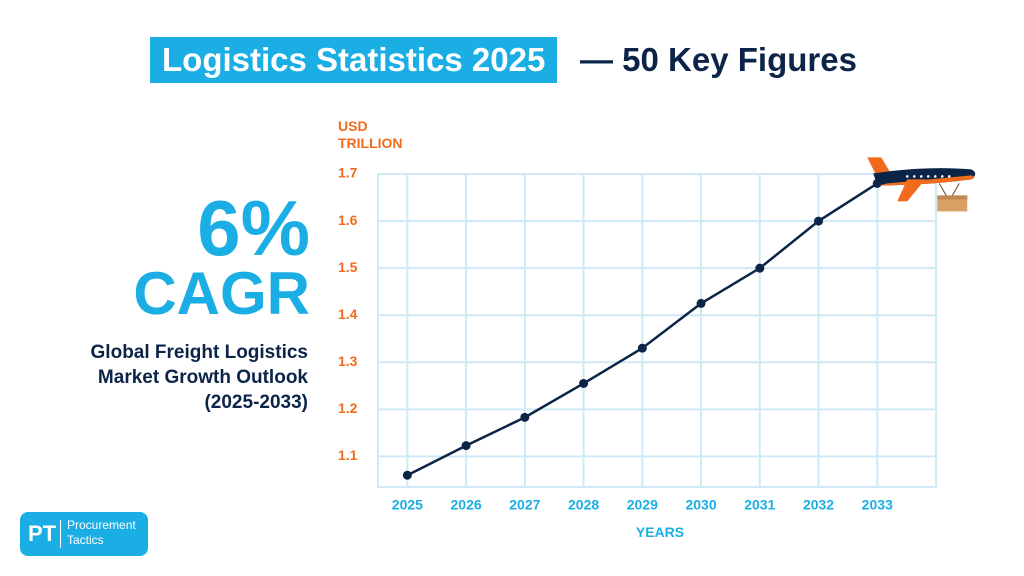 This screenshot has height=576, width=1024. Describe the element at coordinates (524, 505) in the screenshot. I see `x-tick-label: 2027` at that location.